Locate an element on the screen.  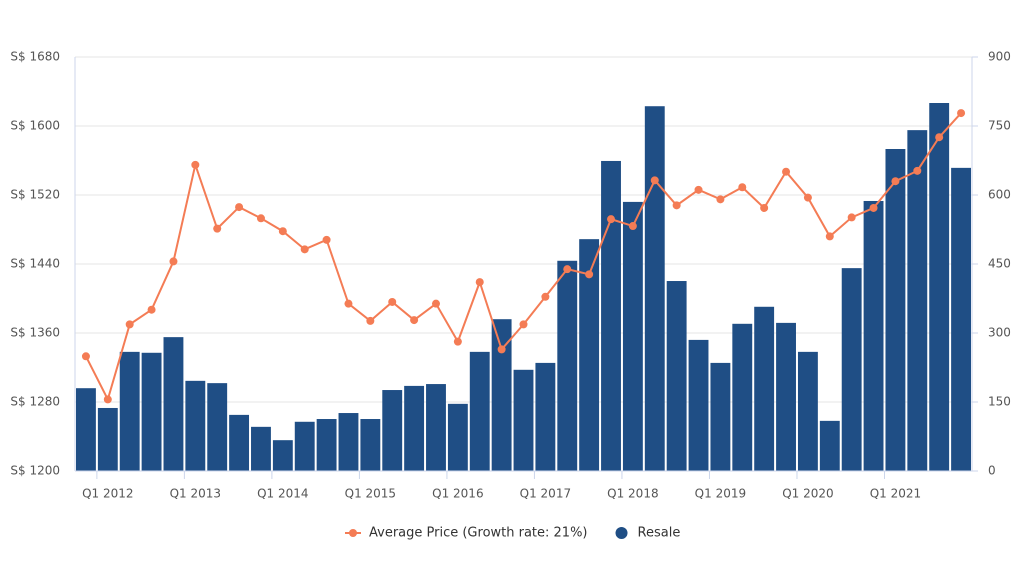
y2-tick-label: 450 is located at coordinates (999, 264).